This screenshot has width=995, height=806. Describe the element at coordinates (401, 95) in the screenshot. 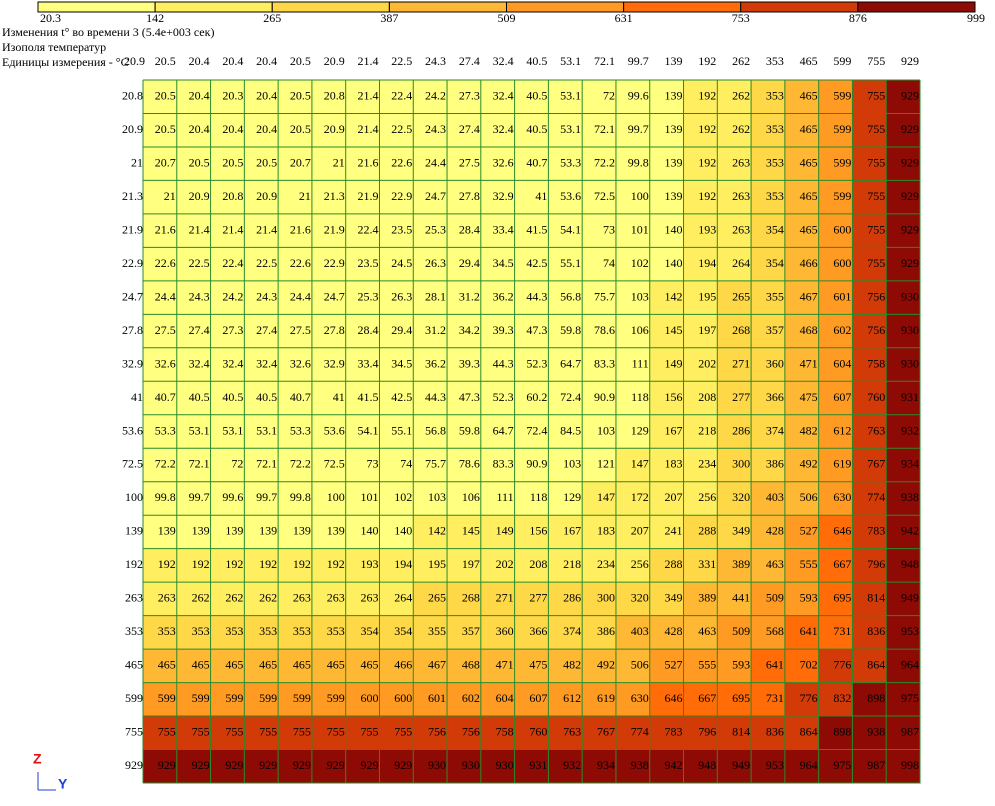

I see `cell-value: 22.4` at that location.